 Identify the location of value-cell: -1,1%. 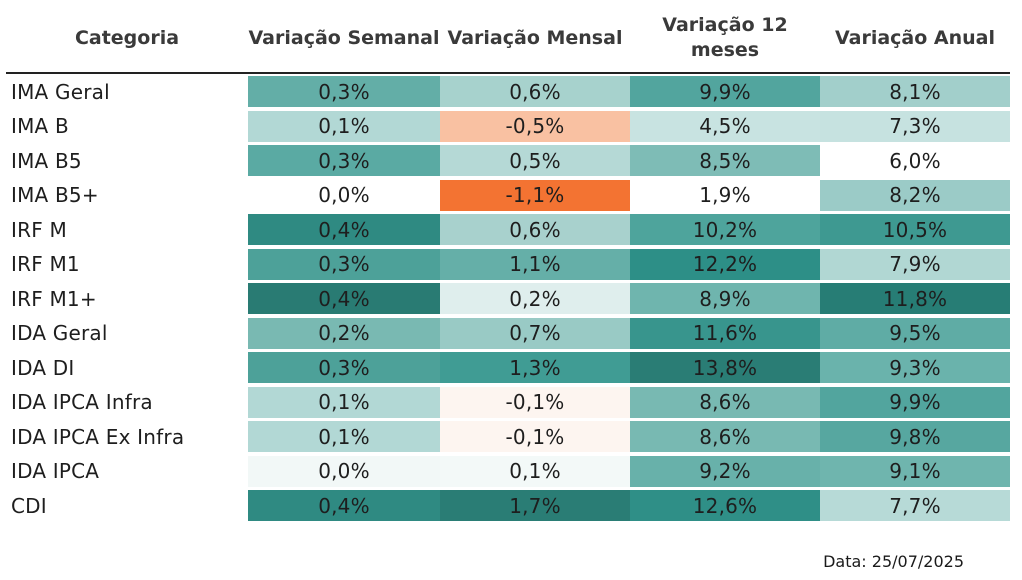
(535, 195).